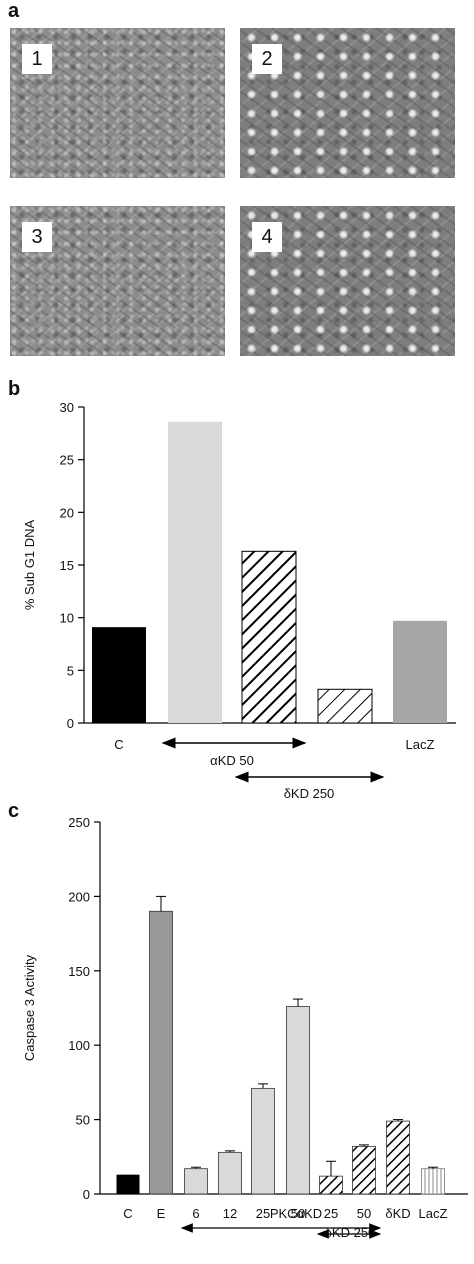 The width and height of the screenshot is (474, 1264). I want to click on micrograph-1: 1, so click(117, 103).